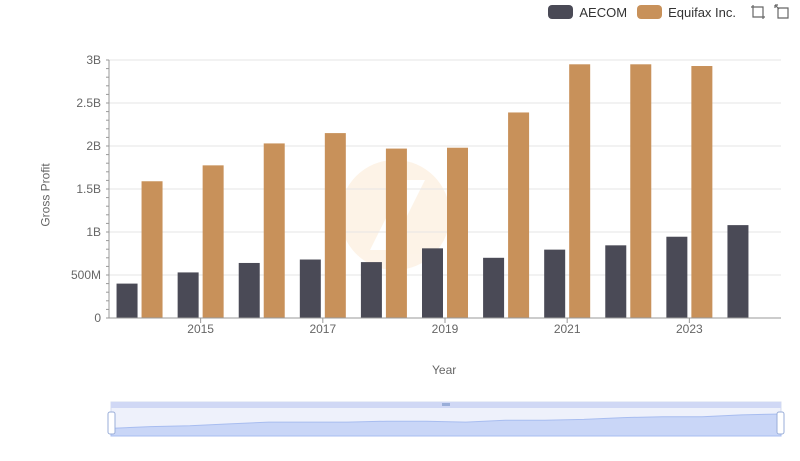 The image size is (800, 461). What do you see at coordinates (45, 195) in the screenshot?
I see `y-axis-title: Gross Profit` at bounding box center [45, 195].